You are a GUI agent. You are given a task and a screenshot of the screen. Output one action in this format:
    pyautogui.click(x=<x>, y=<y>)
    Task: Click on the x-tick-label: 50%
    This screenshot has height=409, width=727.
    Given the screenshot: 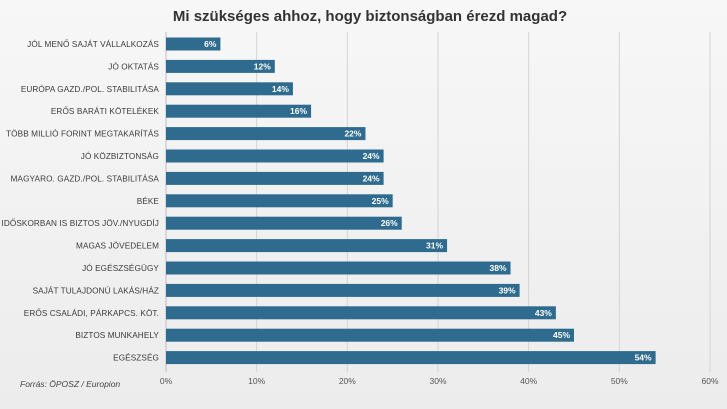 What is the action you would take?
    pyautogui.click(x=619, y=381)
    